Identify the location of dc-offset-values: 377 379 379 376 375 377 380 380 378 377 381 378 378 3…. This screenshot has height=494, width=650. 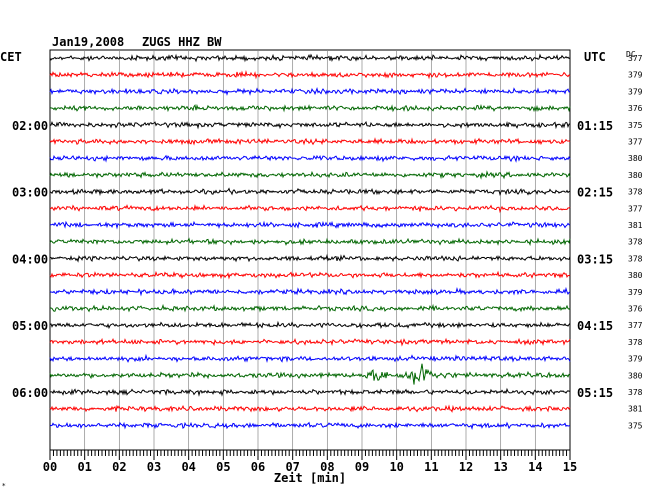
(635, 242).